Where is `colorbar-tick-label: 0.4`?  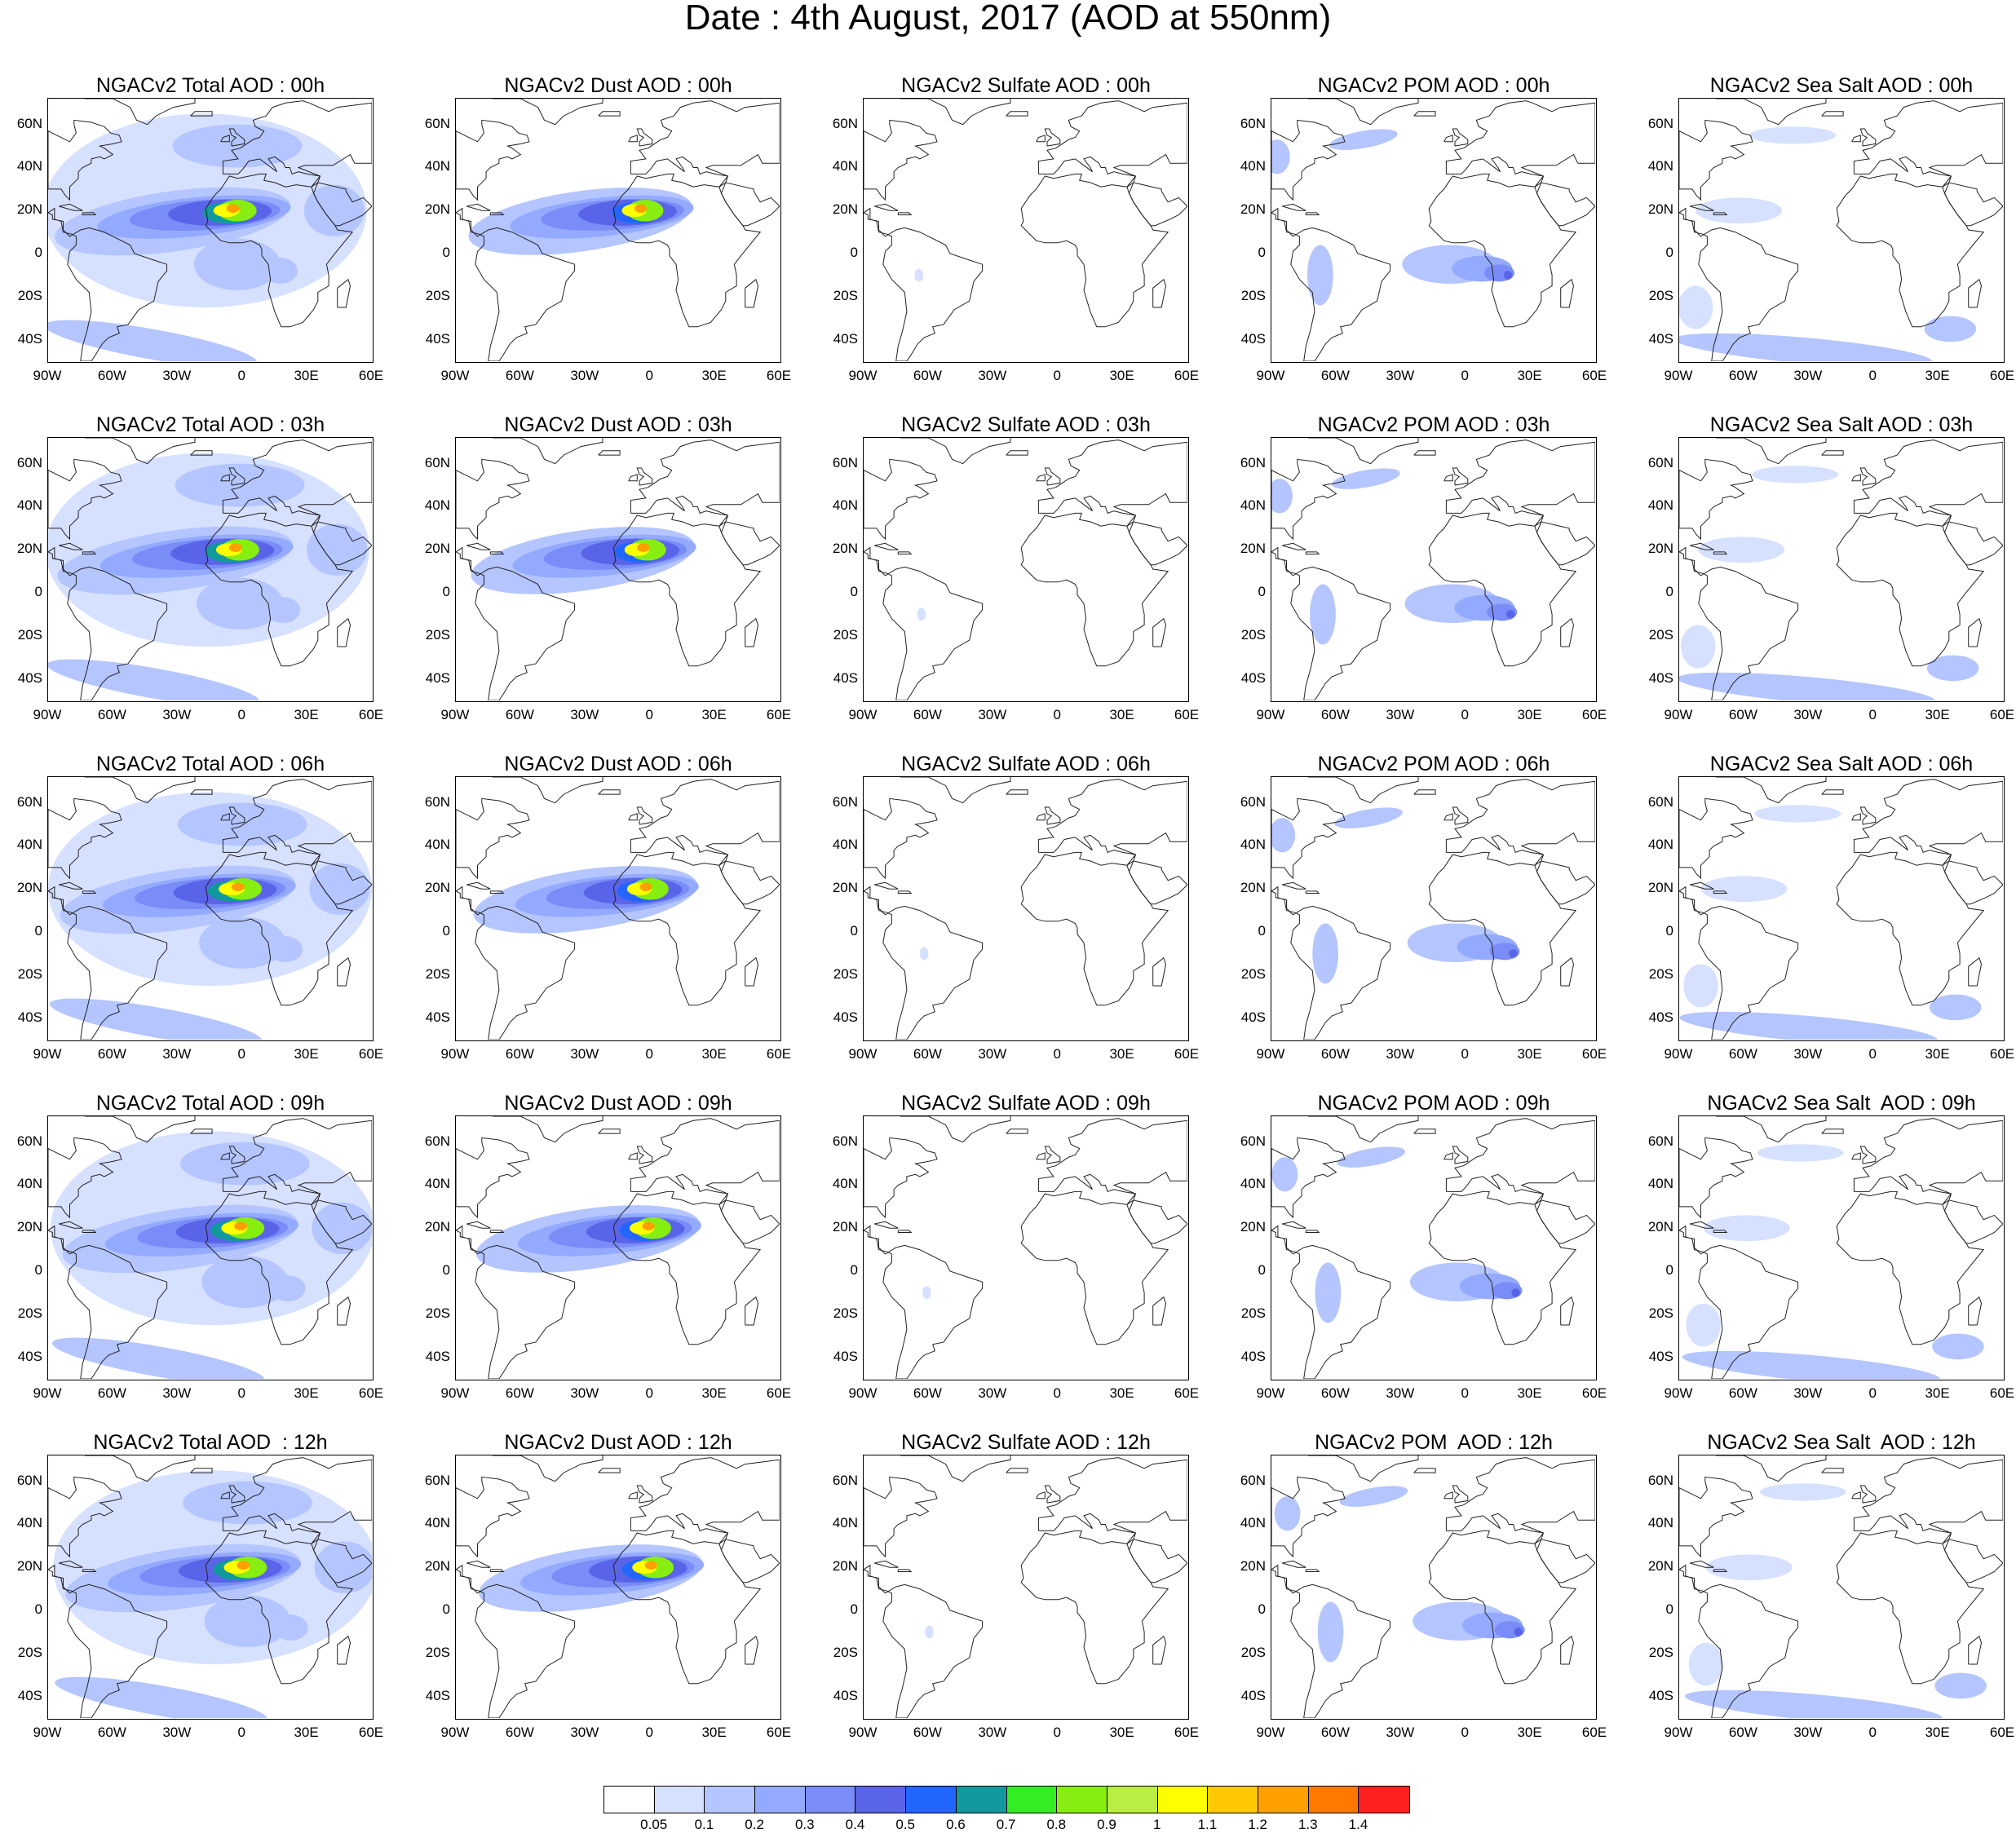
colorbar-tick-label: 0.4 is located at coordinates (855, 1825).